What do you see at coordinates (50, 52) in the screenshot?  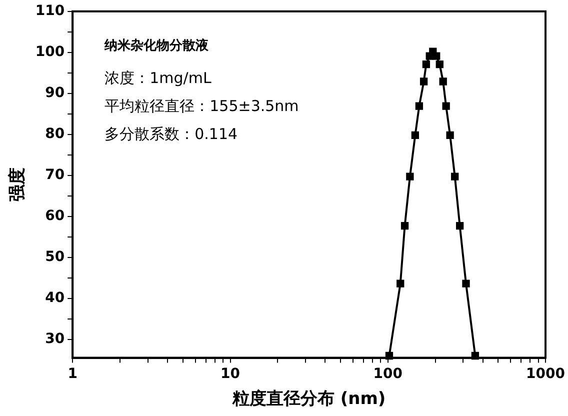 I see `y-tick-label: 100` at bounding box center [50, 52].